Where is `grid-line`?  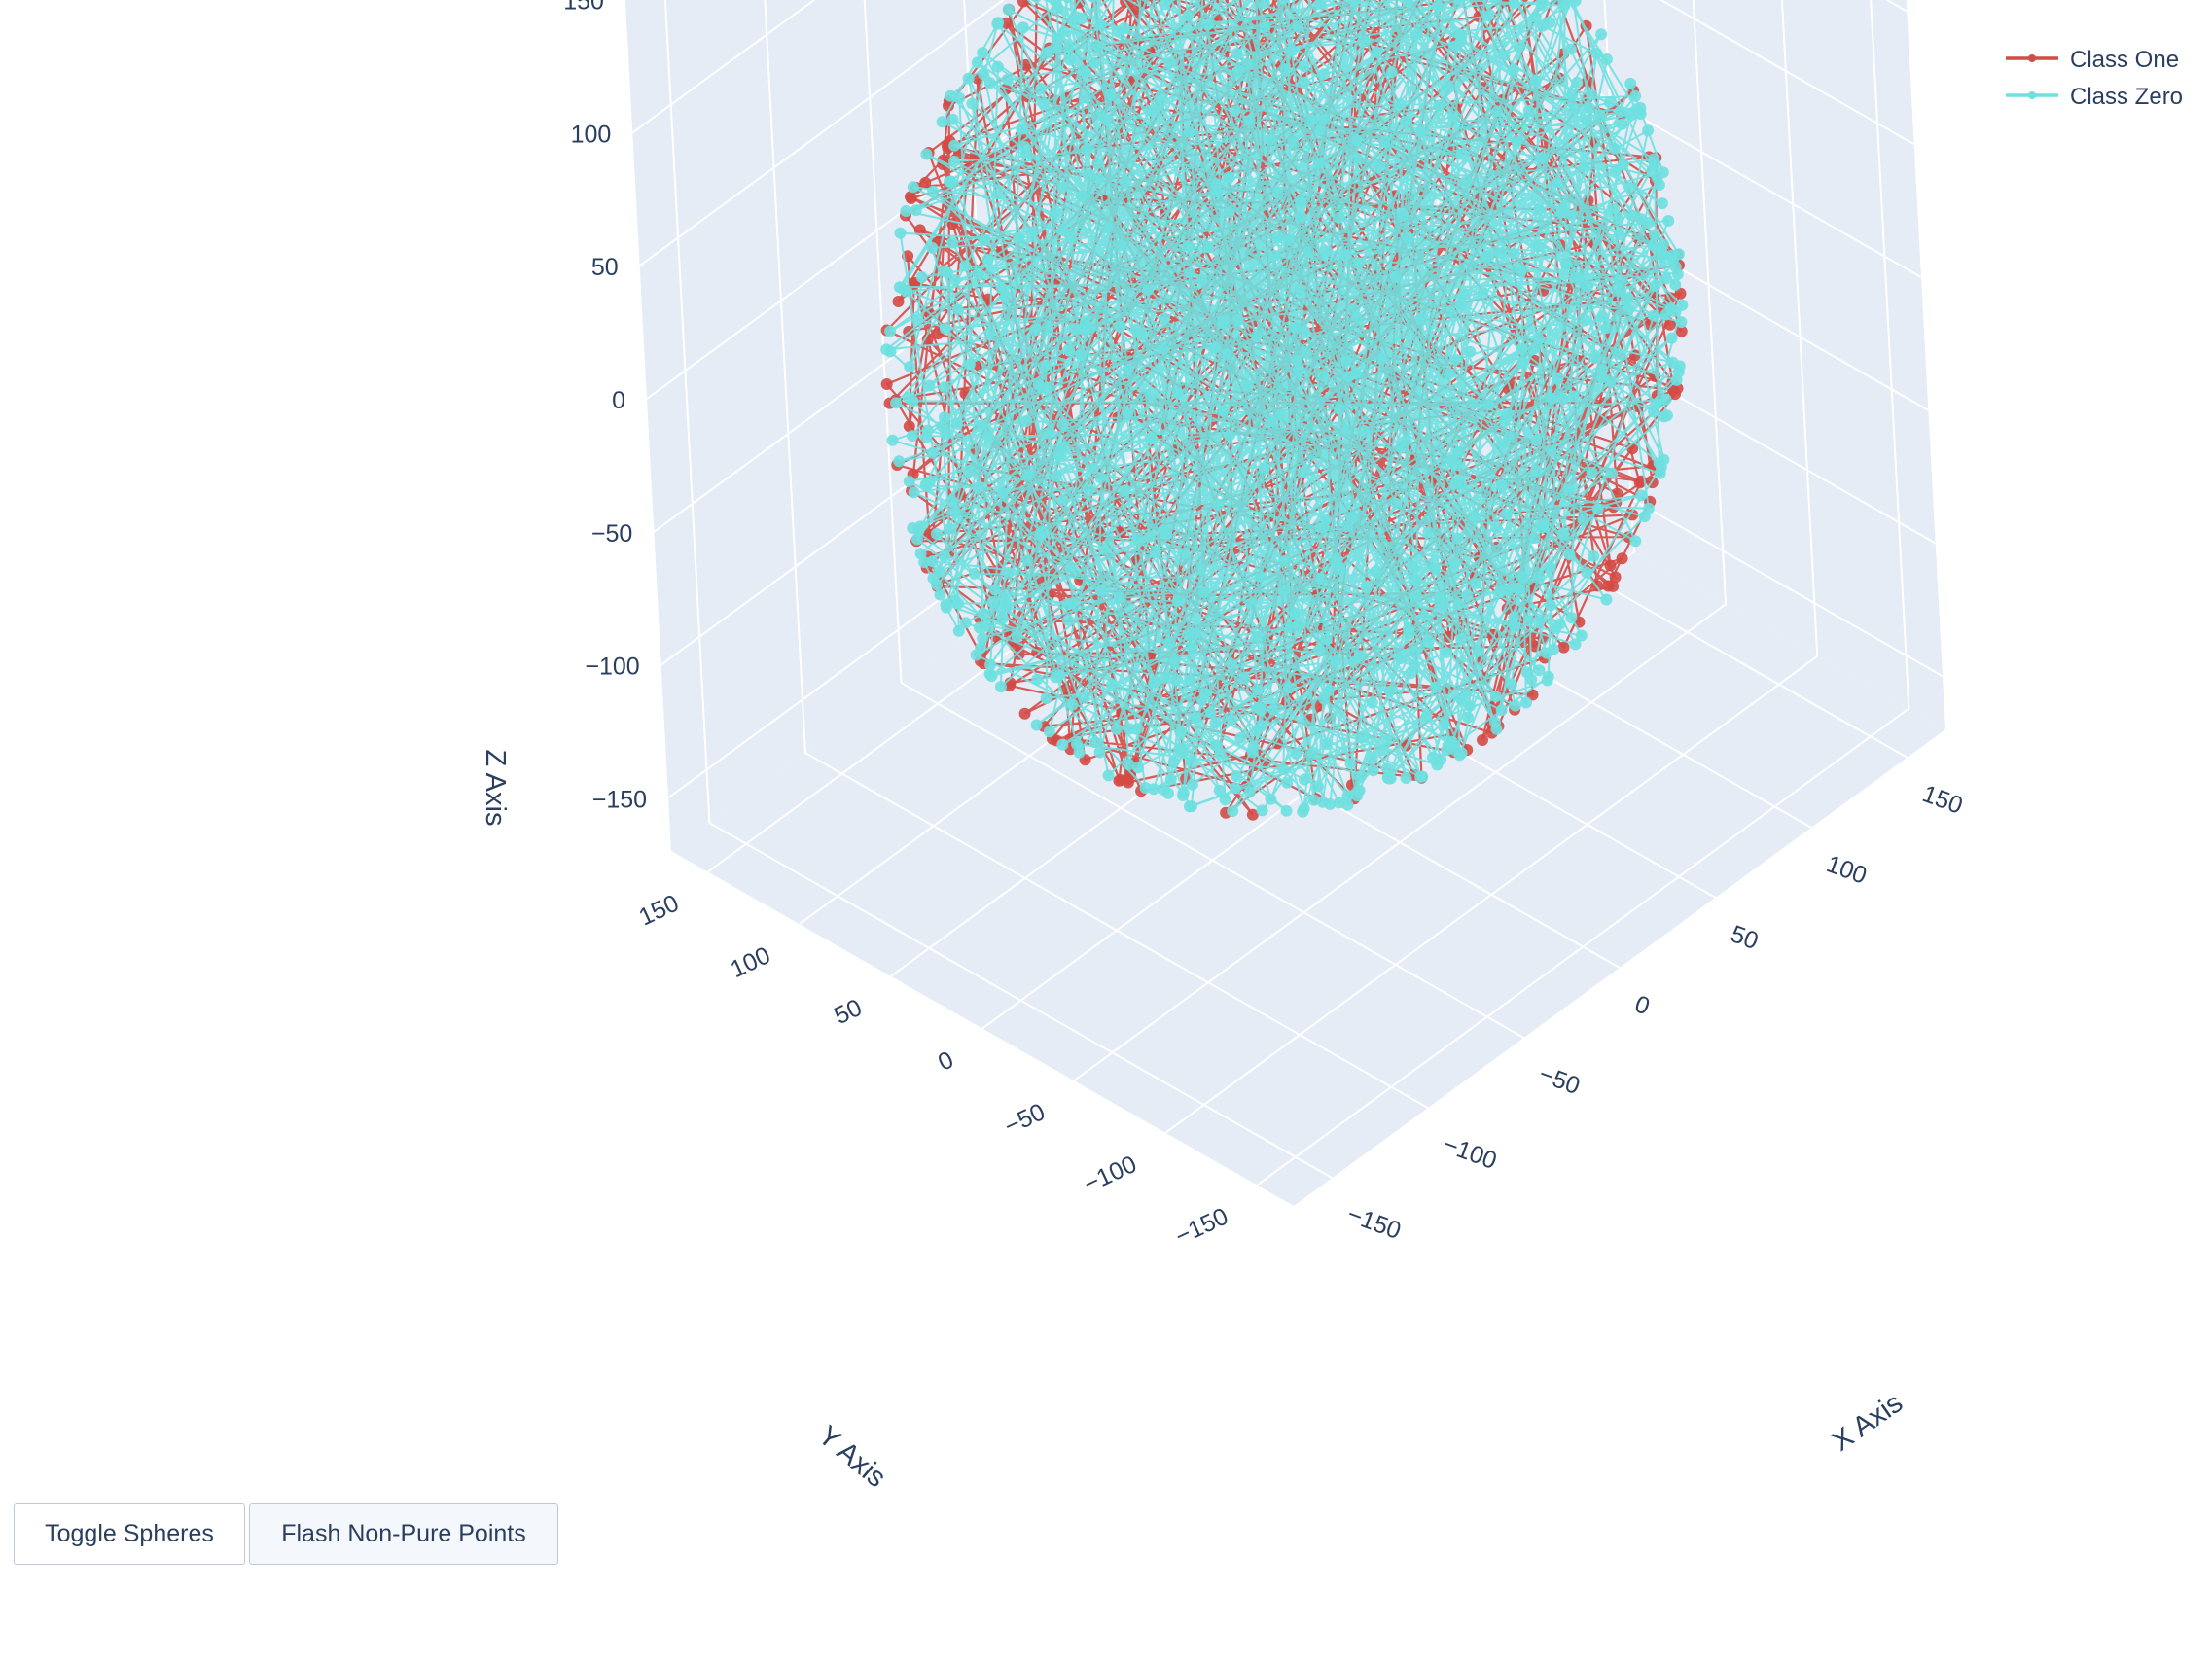 grid-line is located at coordinates (1787, 73).